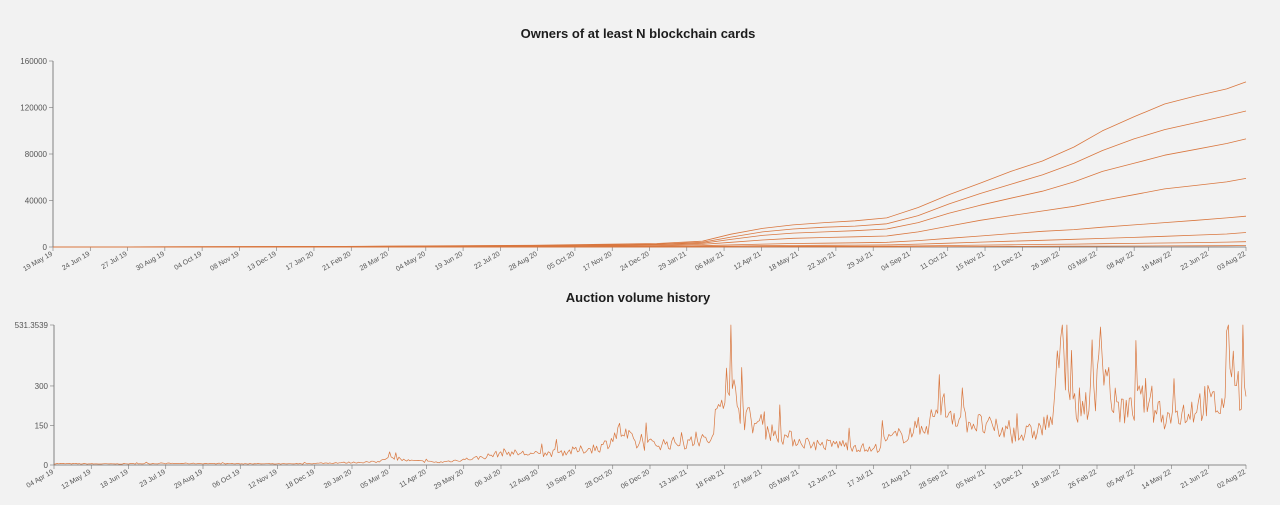 The width and height of the screenshot is (1280, 505). Describe the element at coordinates (784, 480) in the screenshot. I see `x-tick-label: 05 May 21` at that location.